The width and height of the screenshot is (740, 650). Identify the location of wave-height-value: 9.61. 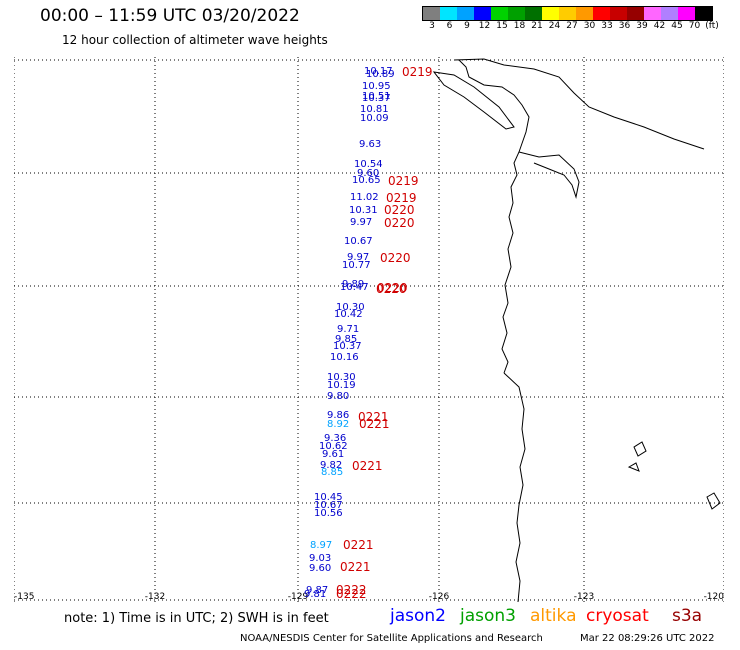
(333, 454).